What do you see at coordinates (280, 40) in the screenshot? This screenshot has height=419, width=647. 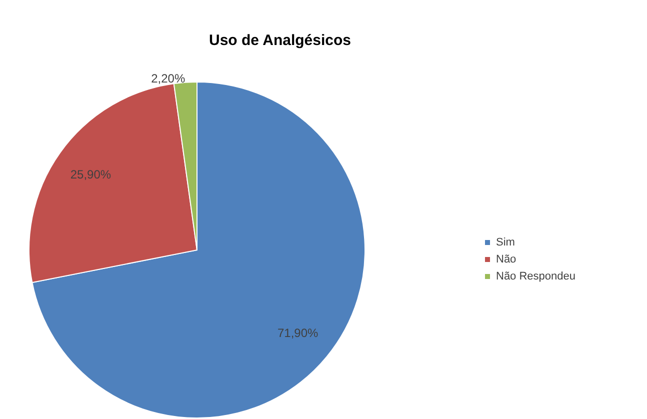 I see `chart-title: Uso de Analgésicos` at bounding box center [280, 40].